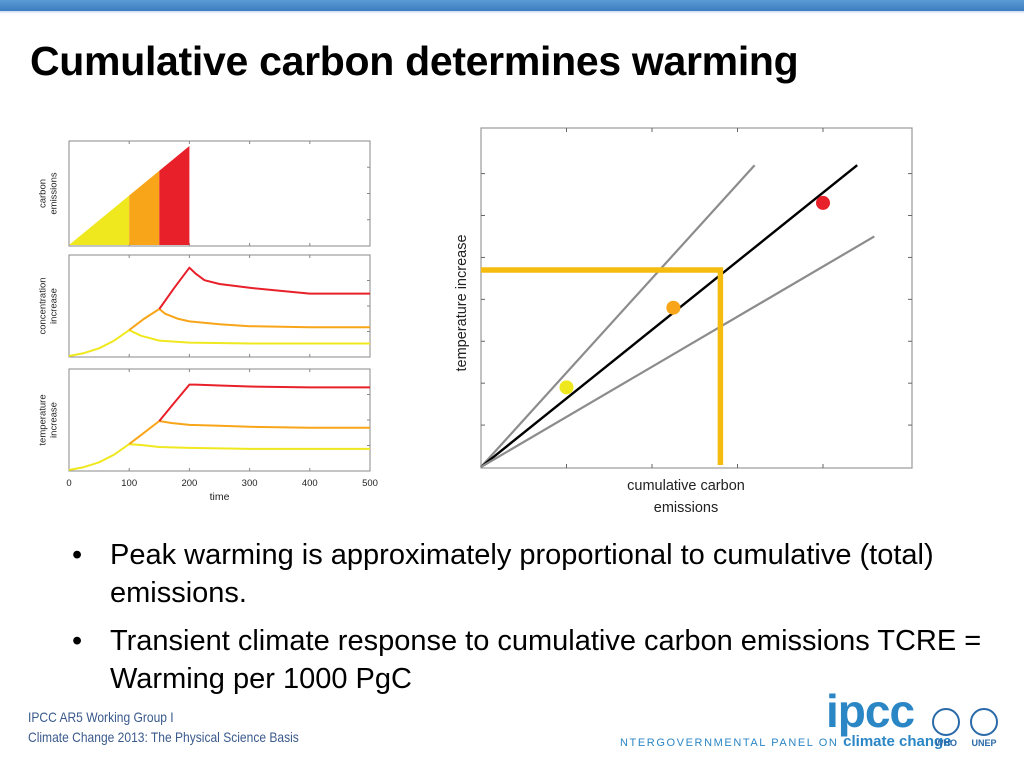 The width and height of the screenshot is (1024, 768). Describe the element at coordinates (43, 305) in the screenshot. I see `ylabel-line: concentration` at that location.